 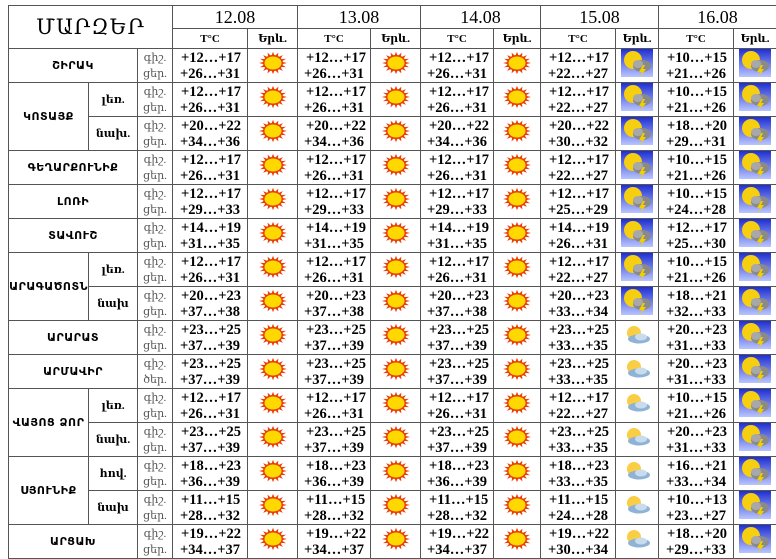 I want to click on night-temp: +14…+19, so click(x=459, y=227).